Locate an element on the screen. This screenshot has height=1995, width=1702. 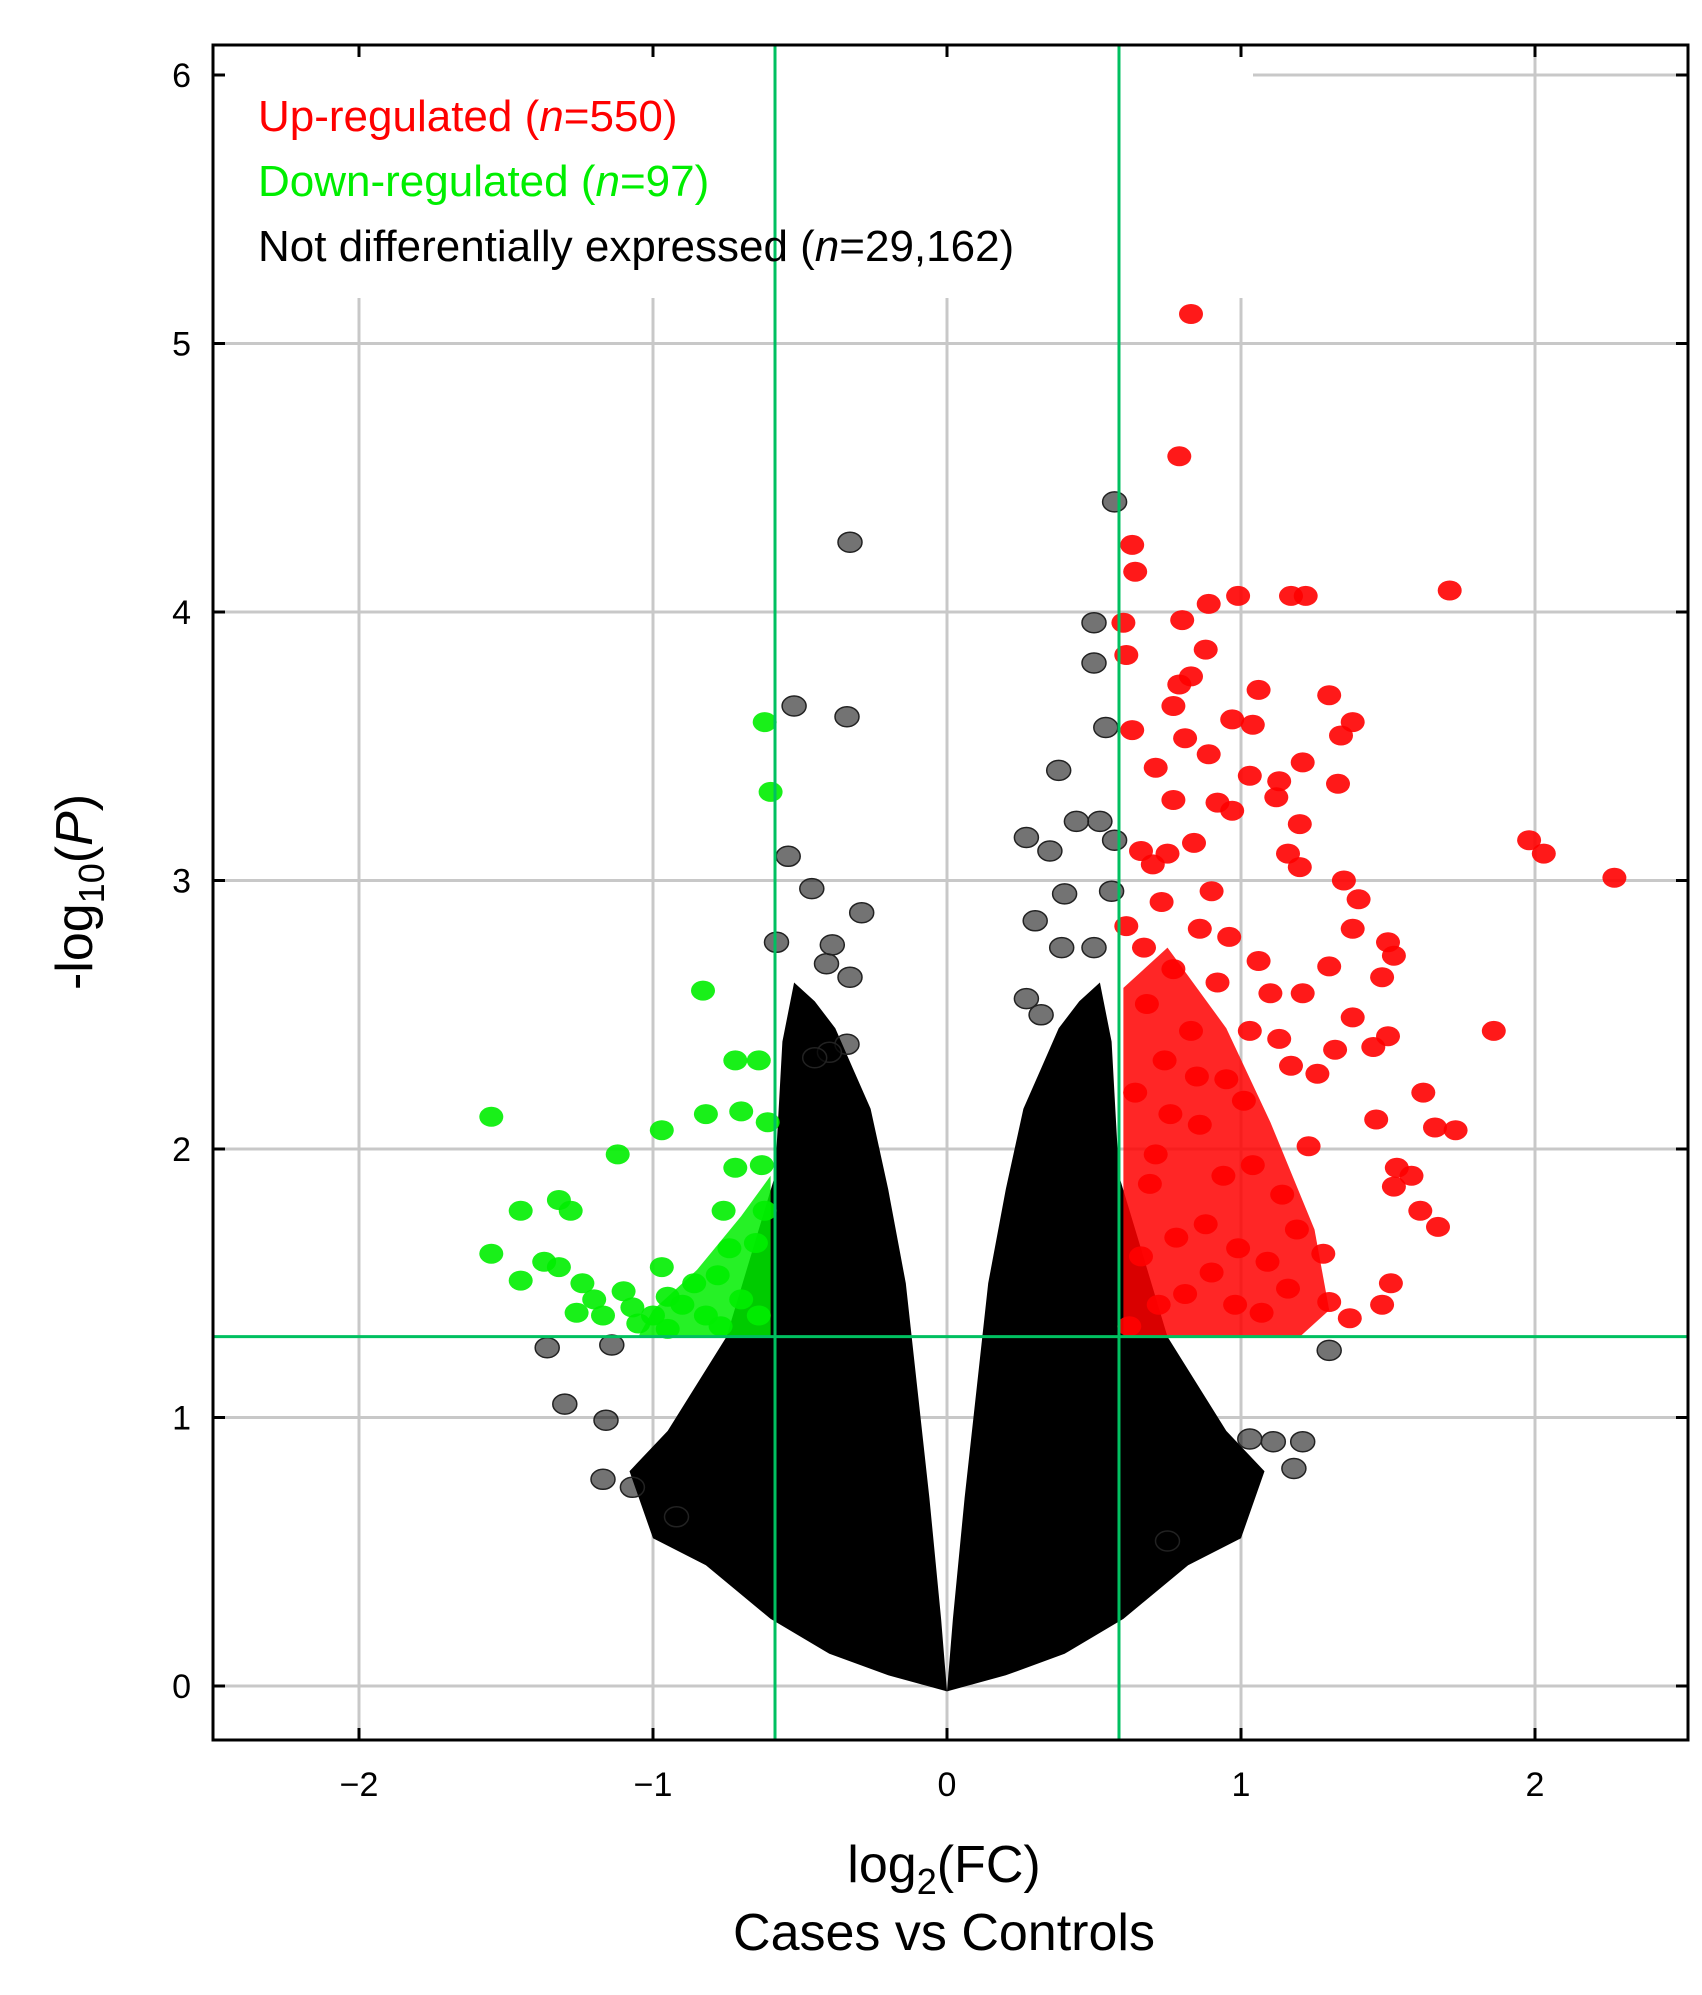
x-tick-label-0: −2 is located at coordinates (359, 1785).